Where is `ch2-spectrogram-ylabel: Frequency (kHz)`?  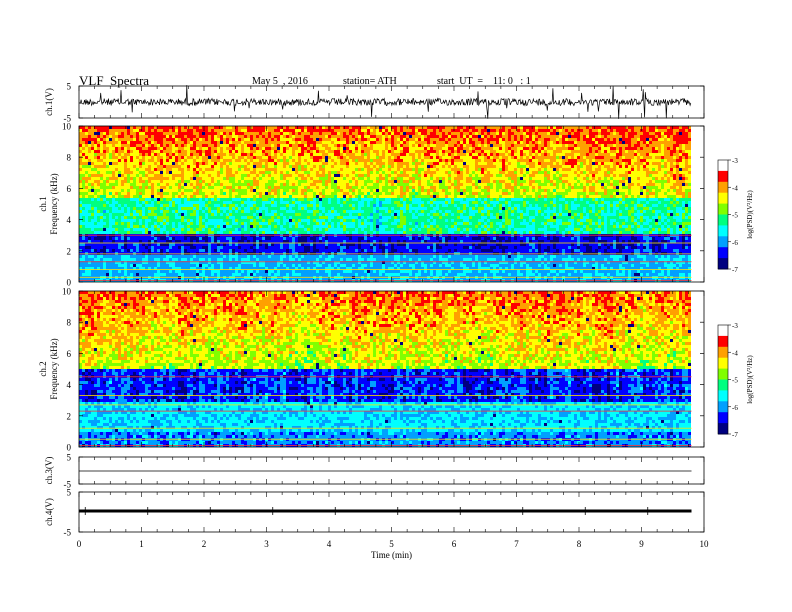
ch2-spectrogram-ylabel: Frequency (kHz) is located at coordinates (54, 368).